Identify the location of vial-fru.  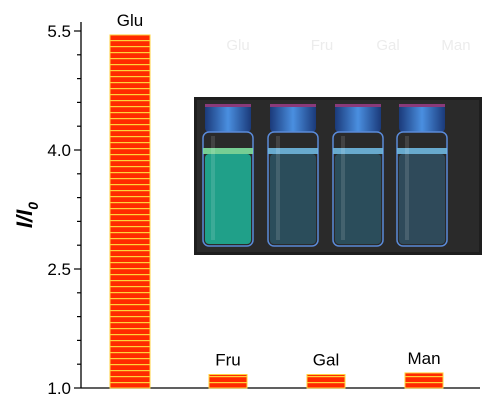
(293, 175).